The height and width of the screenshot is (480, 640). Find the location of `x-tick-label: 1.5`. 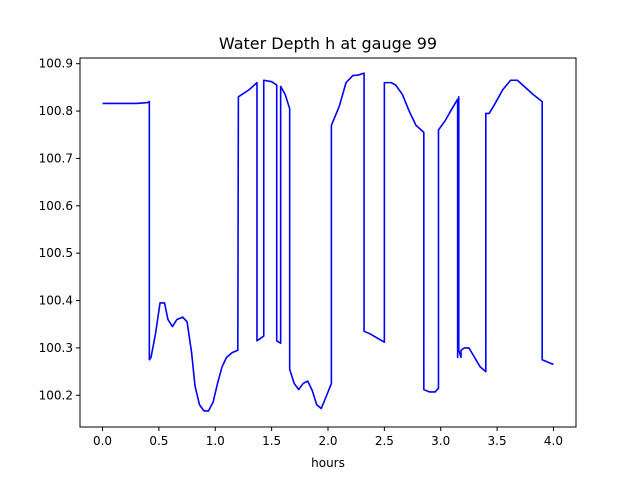

x-tick-label: 1.5 is located at coordinates (271, 441).